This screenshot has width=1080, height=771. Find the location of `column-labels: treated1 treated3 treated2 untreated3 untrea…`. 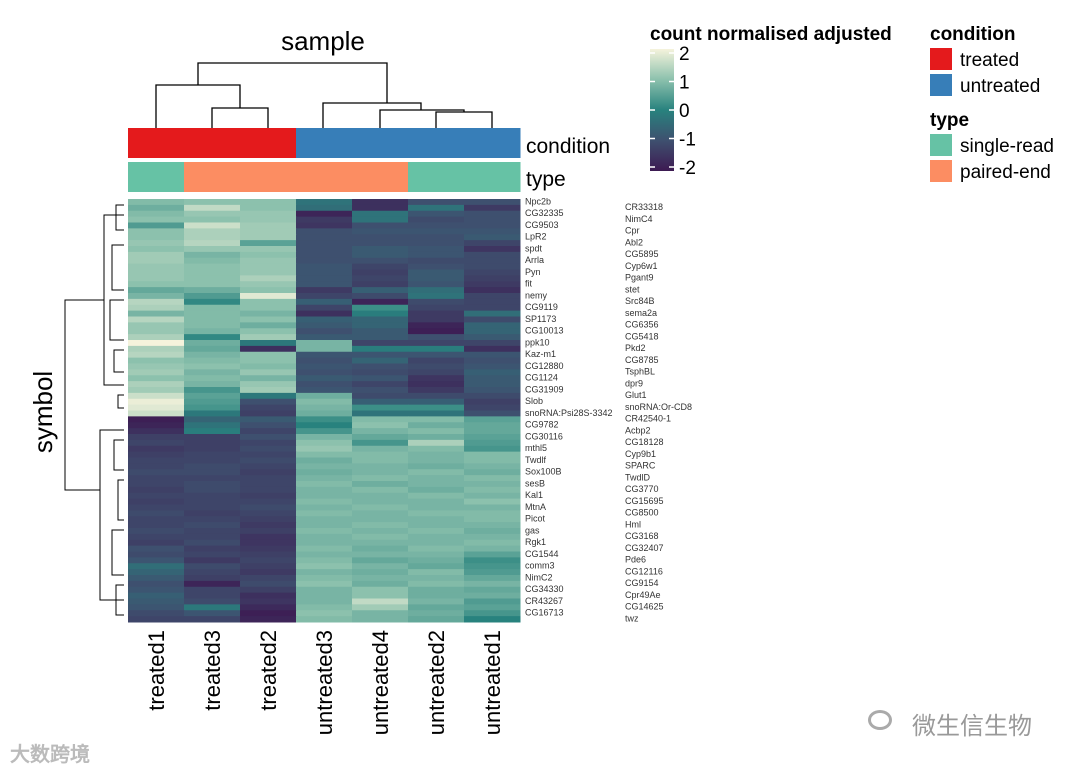

column-labels: treated1 treated3 treated2 untreated3 untrea… is located at coordinates (324, 682).